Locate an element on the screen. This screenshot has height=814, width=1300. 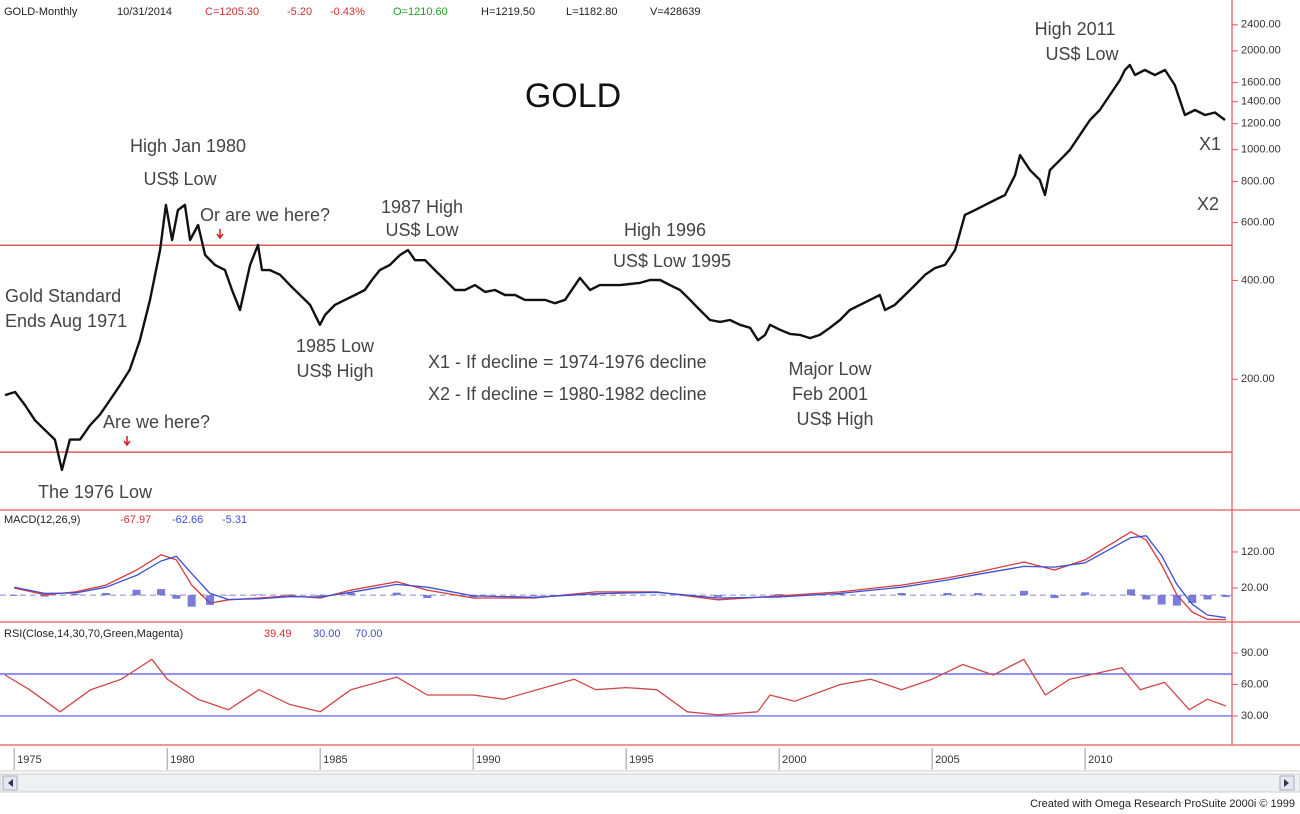
y-tick-label: 1000.00 is located at coordinates (1261, 150).